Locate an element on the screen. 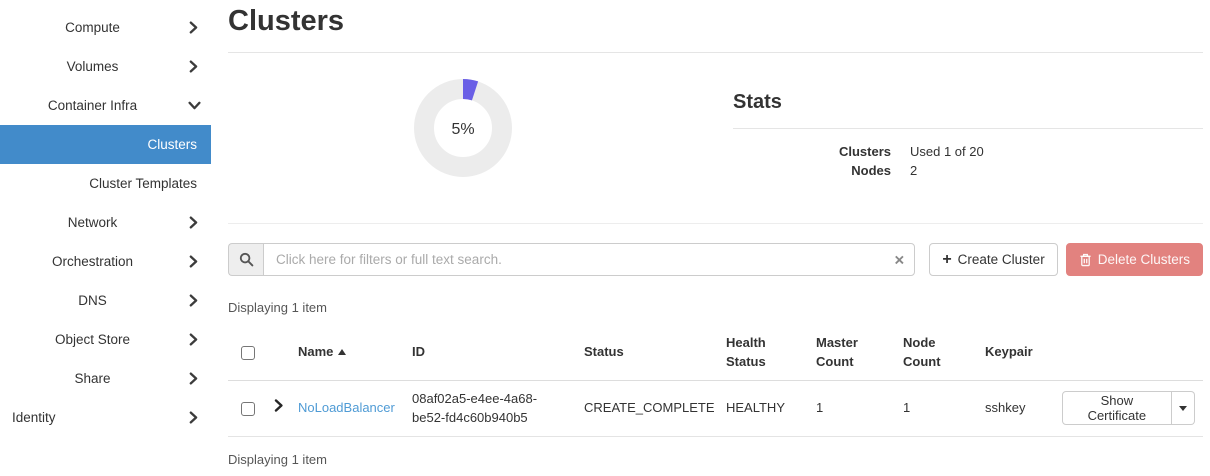  sidebar-item-orchestration: Orchestration is located at coordinates (105, 261).